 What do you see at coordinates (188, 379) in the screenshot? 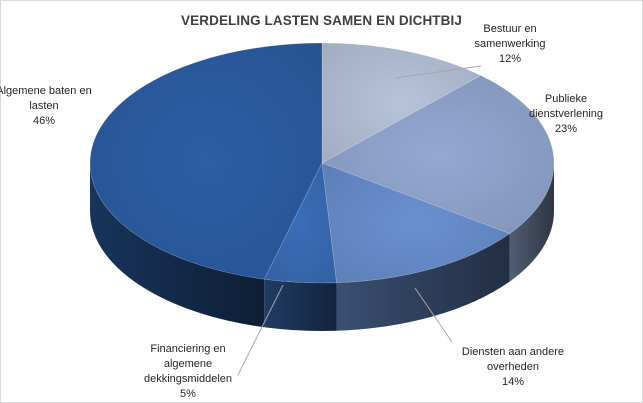
I see `slice-label-line: dekkingsmiddelen` at bounding box center [188, 379].